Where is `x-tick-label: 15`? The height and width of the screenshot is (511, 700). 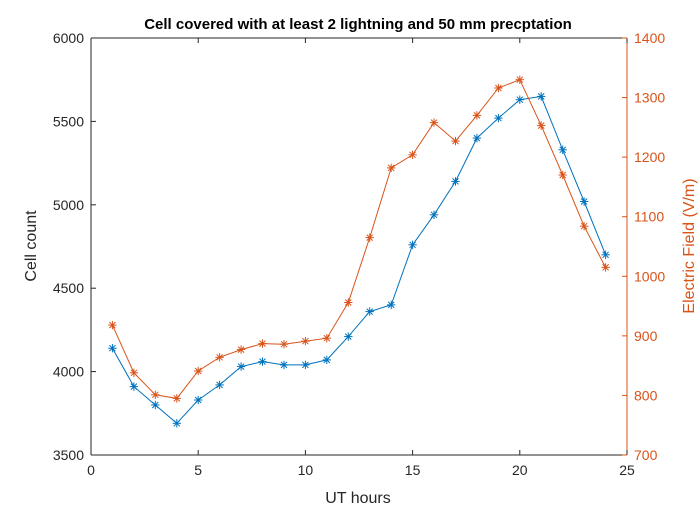 x-tick-label: 15 is located at coordinates (413, 470).